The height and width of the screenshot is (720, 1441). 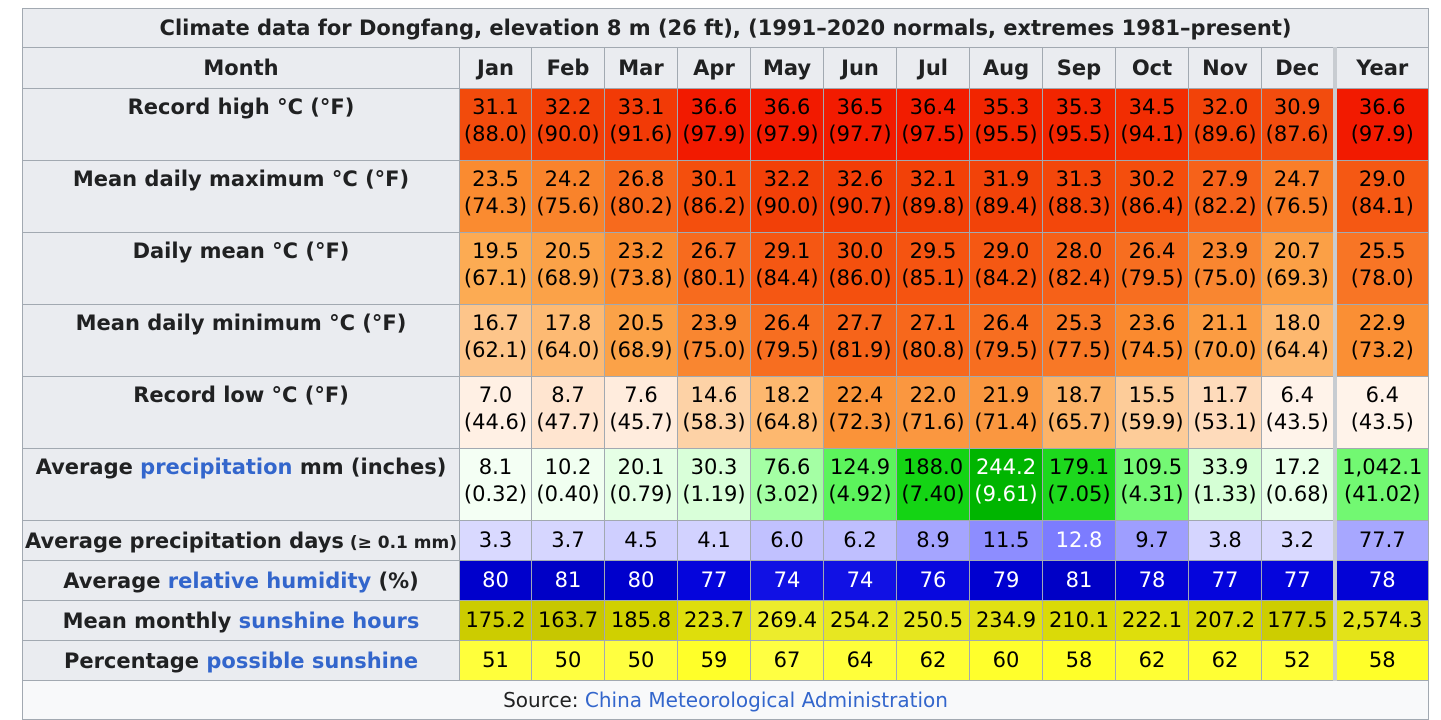 What do you see at coordinates (568, 494) in the screenshot?
I see `secondary-value: (0.40)` at bounding box center [568, 494].